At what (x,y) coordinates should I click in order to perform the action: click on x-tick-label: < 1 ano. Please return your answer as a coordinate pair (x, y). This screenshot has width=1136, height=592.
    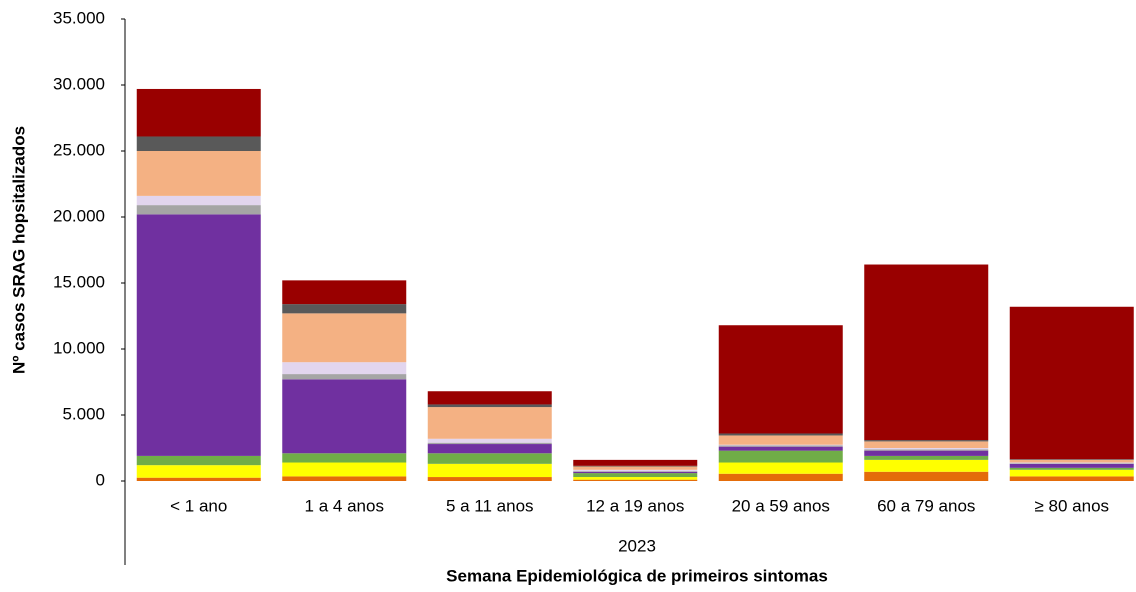
    Looking at the image, I should click on (198, 505).